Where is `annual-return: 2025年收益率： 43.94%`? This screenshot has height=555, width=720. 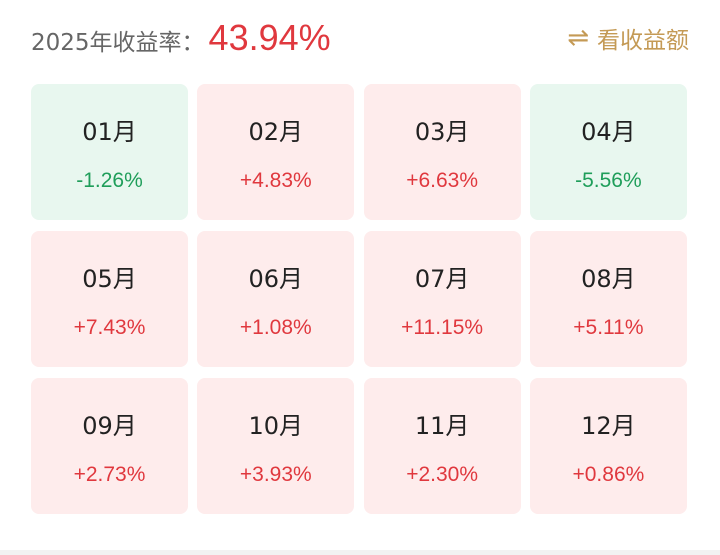 annual-return: 2025年收益率： 43.94% is located at coordinates (181, 38).